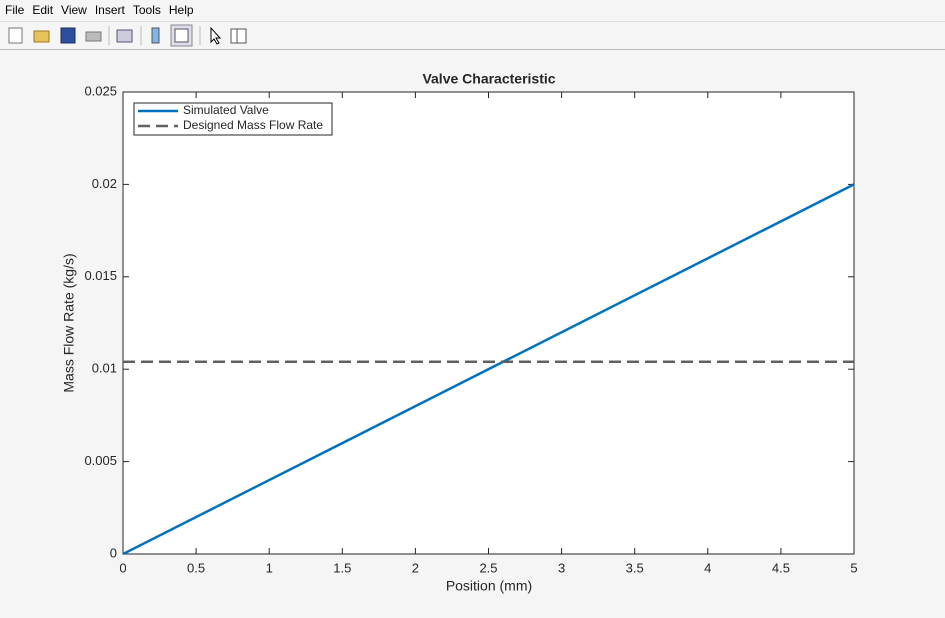  I want to click on open-button, so click(41, 36).